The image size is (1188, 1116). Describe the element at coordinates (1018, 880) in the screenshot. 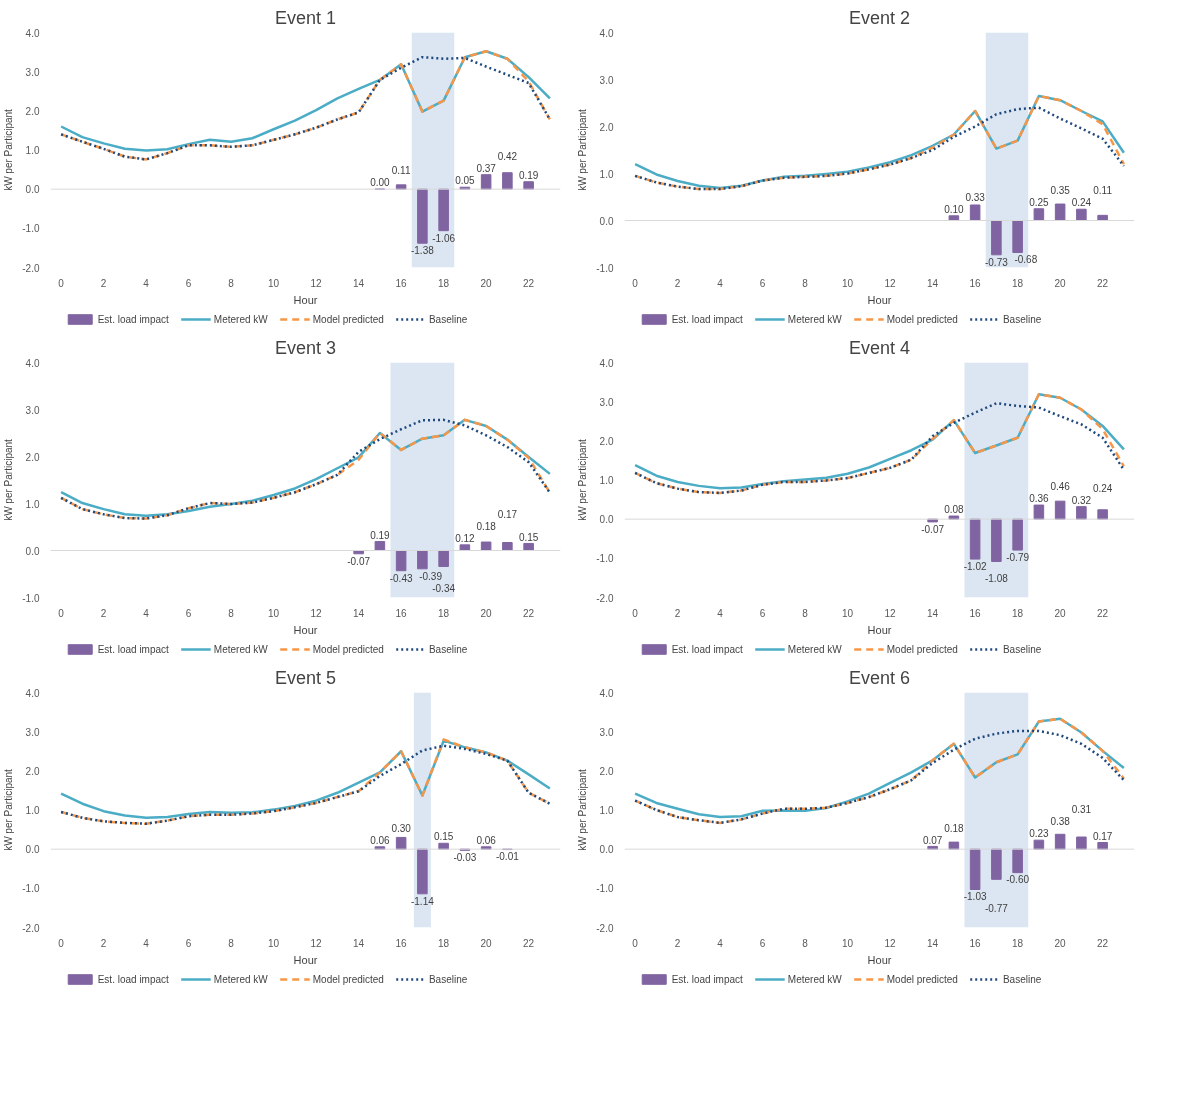

I see `data-label: -0.60` at that location.